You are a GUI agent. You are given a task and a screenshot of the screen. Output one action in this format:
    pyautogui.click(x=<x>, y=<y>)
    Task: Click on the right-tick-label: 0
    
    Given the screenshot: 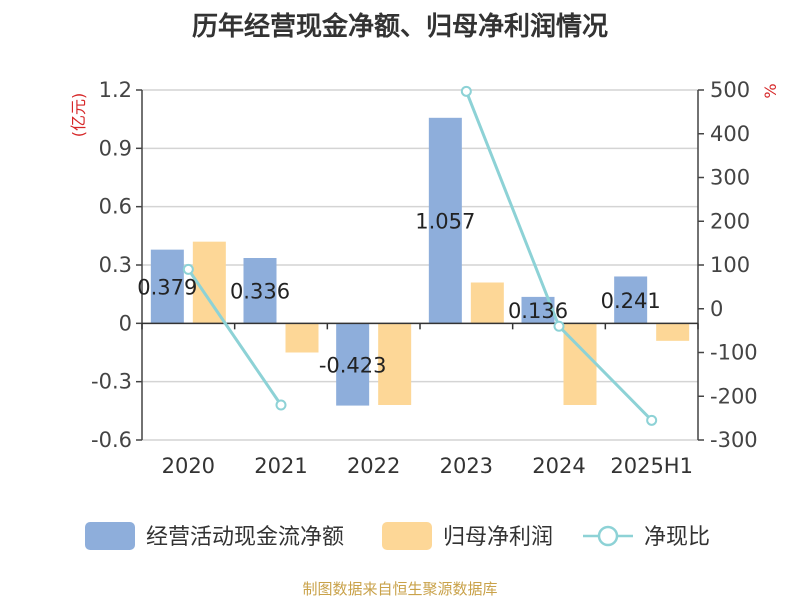 What is the action you would take?
    pyautogui.click(x=716, y=309)
    